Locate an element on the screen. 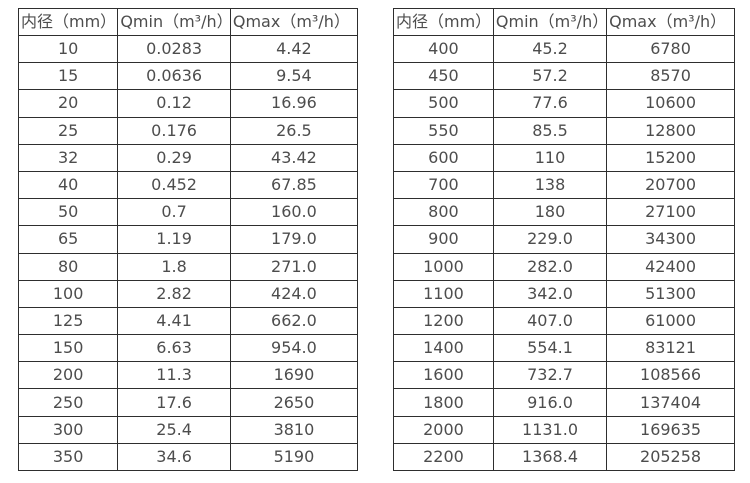 This screenshot has height=483, width=750. table-row: 100 2.82 424.0 is located at coordinates (188, 293).